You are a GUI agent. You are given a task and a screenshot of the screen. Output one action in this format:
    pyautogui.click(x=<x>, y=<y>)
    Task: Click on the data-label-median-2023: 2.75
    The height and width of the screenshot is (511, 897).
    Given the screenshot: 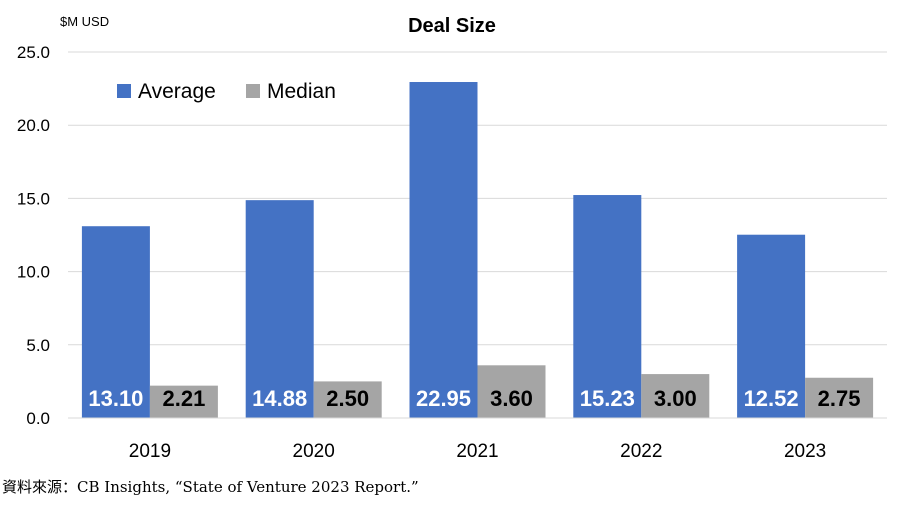 What is the action you would take?
    pyautogui.click(x=839, y=398)
    